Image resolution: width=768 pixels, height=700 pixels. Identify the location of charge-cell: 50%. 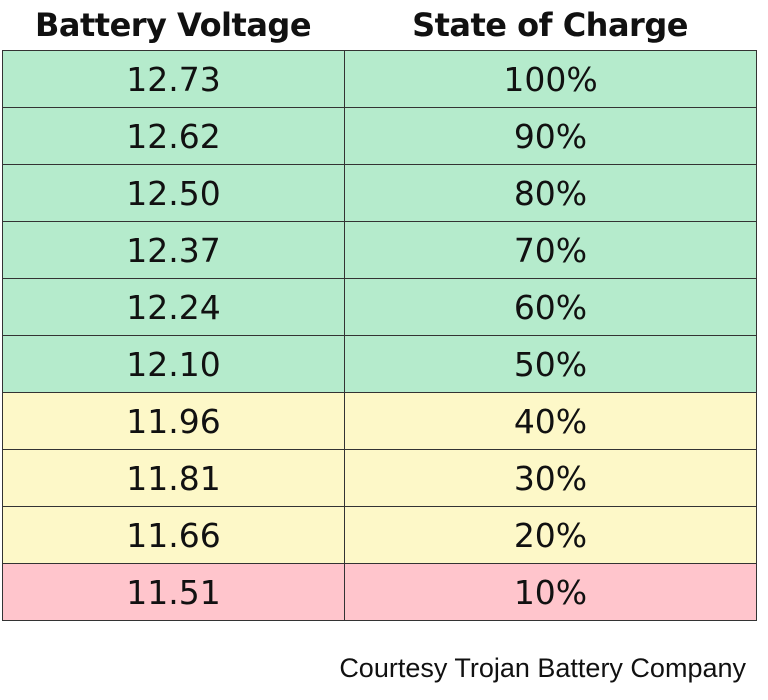
(550, 364).